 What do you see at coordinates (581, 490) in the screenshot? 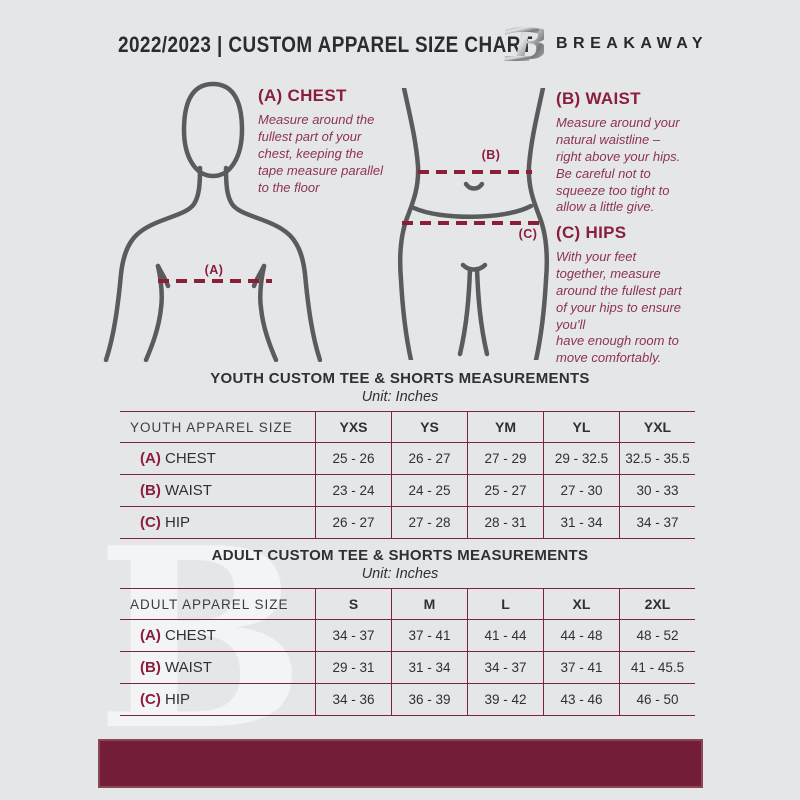
I see `measurement-cell: 27 - 30` at bounding box center [581, 490].